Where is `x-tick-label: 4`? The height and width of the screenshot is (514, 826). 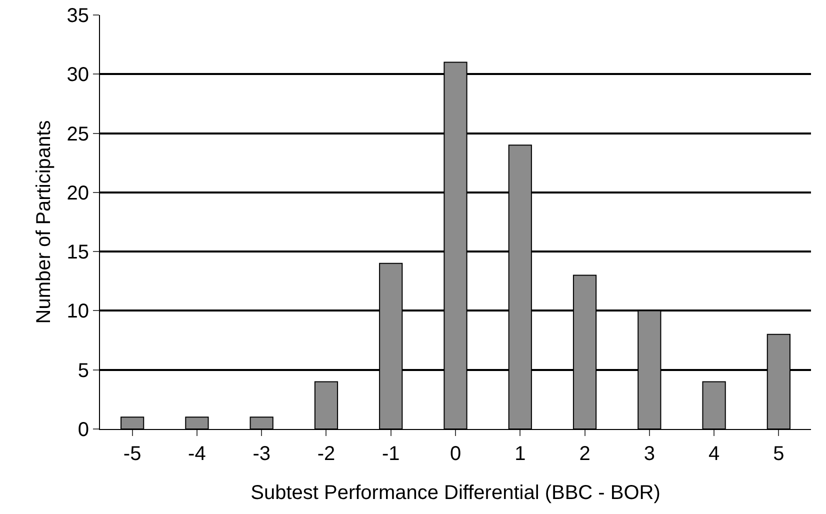 x-tick-label: 4 is located at coordinates (714, 454).